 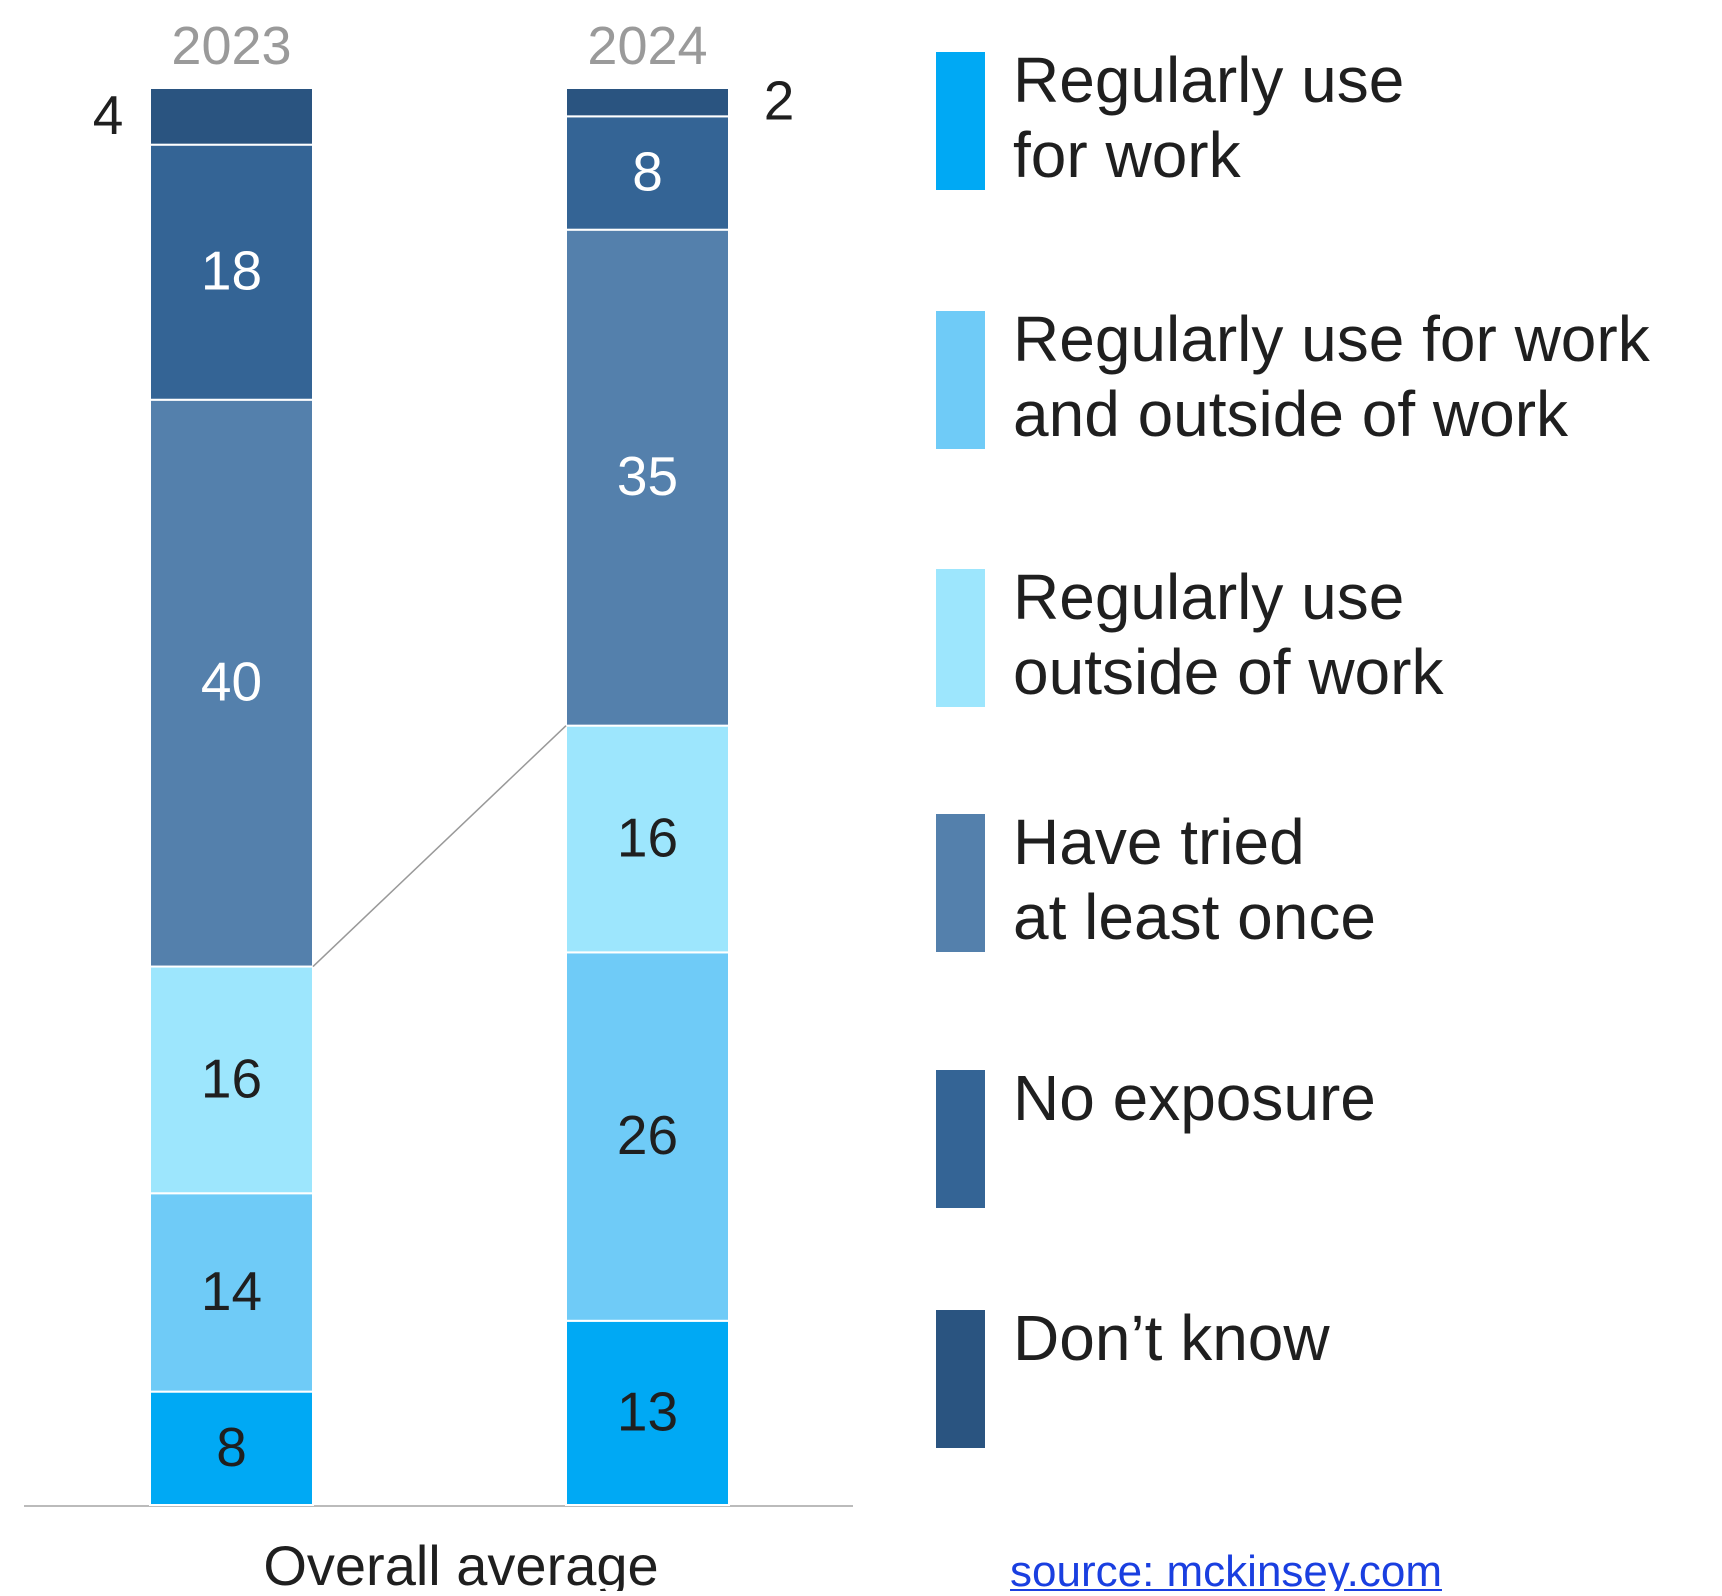 What do you see at coordinates (647, 46) in the screenshot?
I see `x-tick-label: 2024` at bounding box center [647, 46].